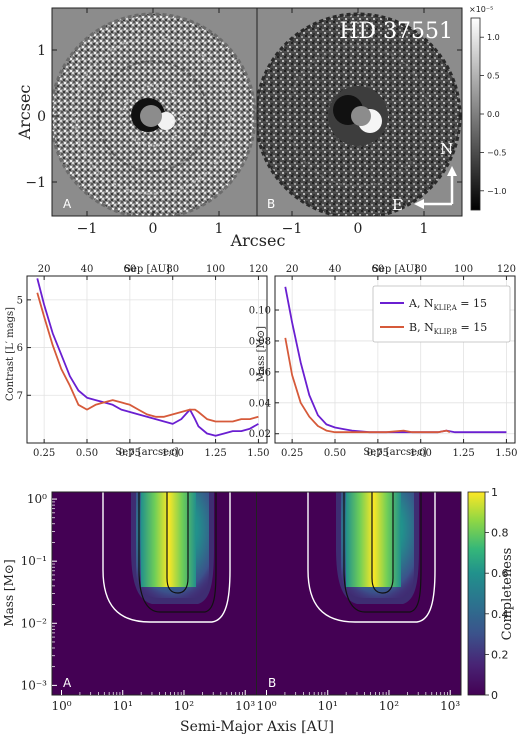 This screenshot has height=738, width=520. I want to click on legend-item-a: A, NKLIP,A = 15, so click(447, 304).